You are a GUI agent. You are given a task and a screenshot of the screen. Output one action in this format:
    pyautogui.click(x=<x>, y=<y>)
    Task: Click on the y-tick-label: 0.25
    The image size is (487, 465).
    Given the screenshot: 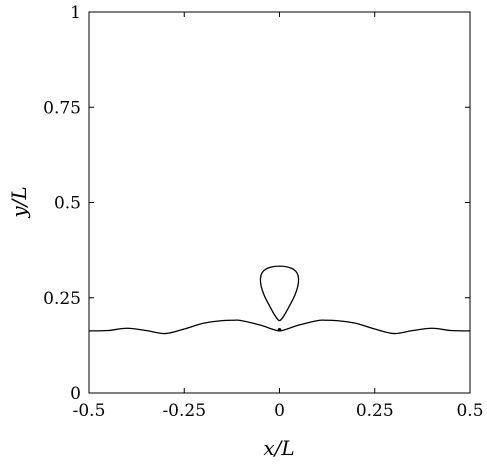 What is the action you would take?
    pyautogui.click(x=62, y=299)
    